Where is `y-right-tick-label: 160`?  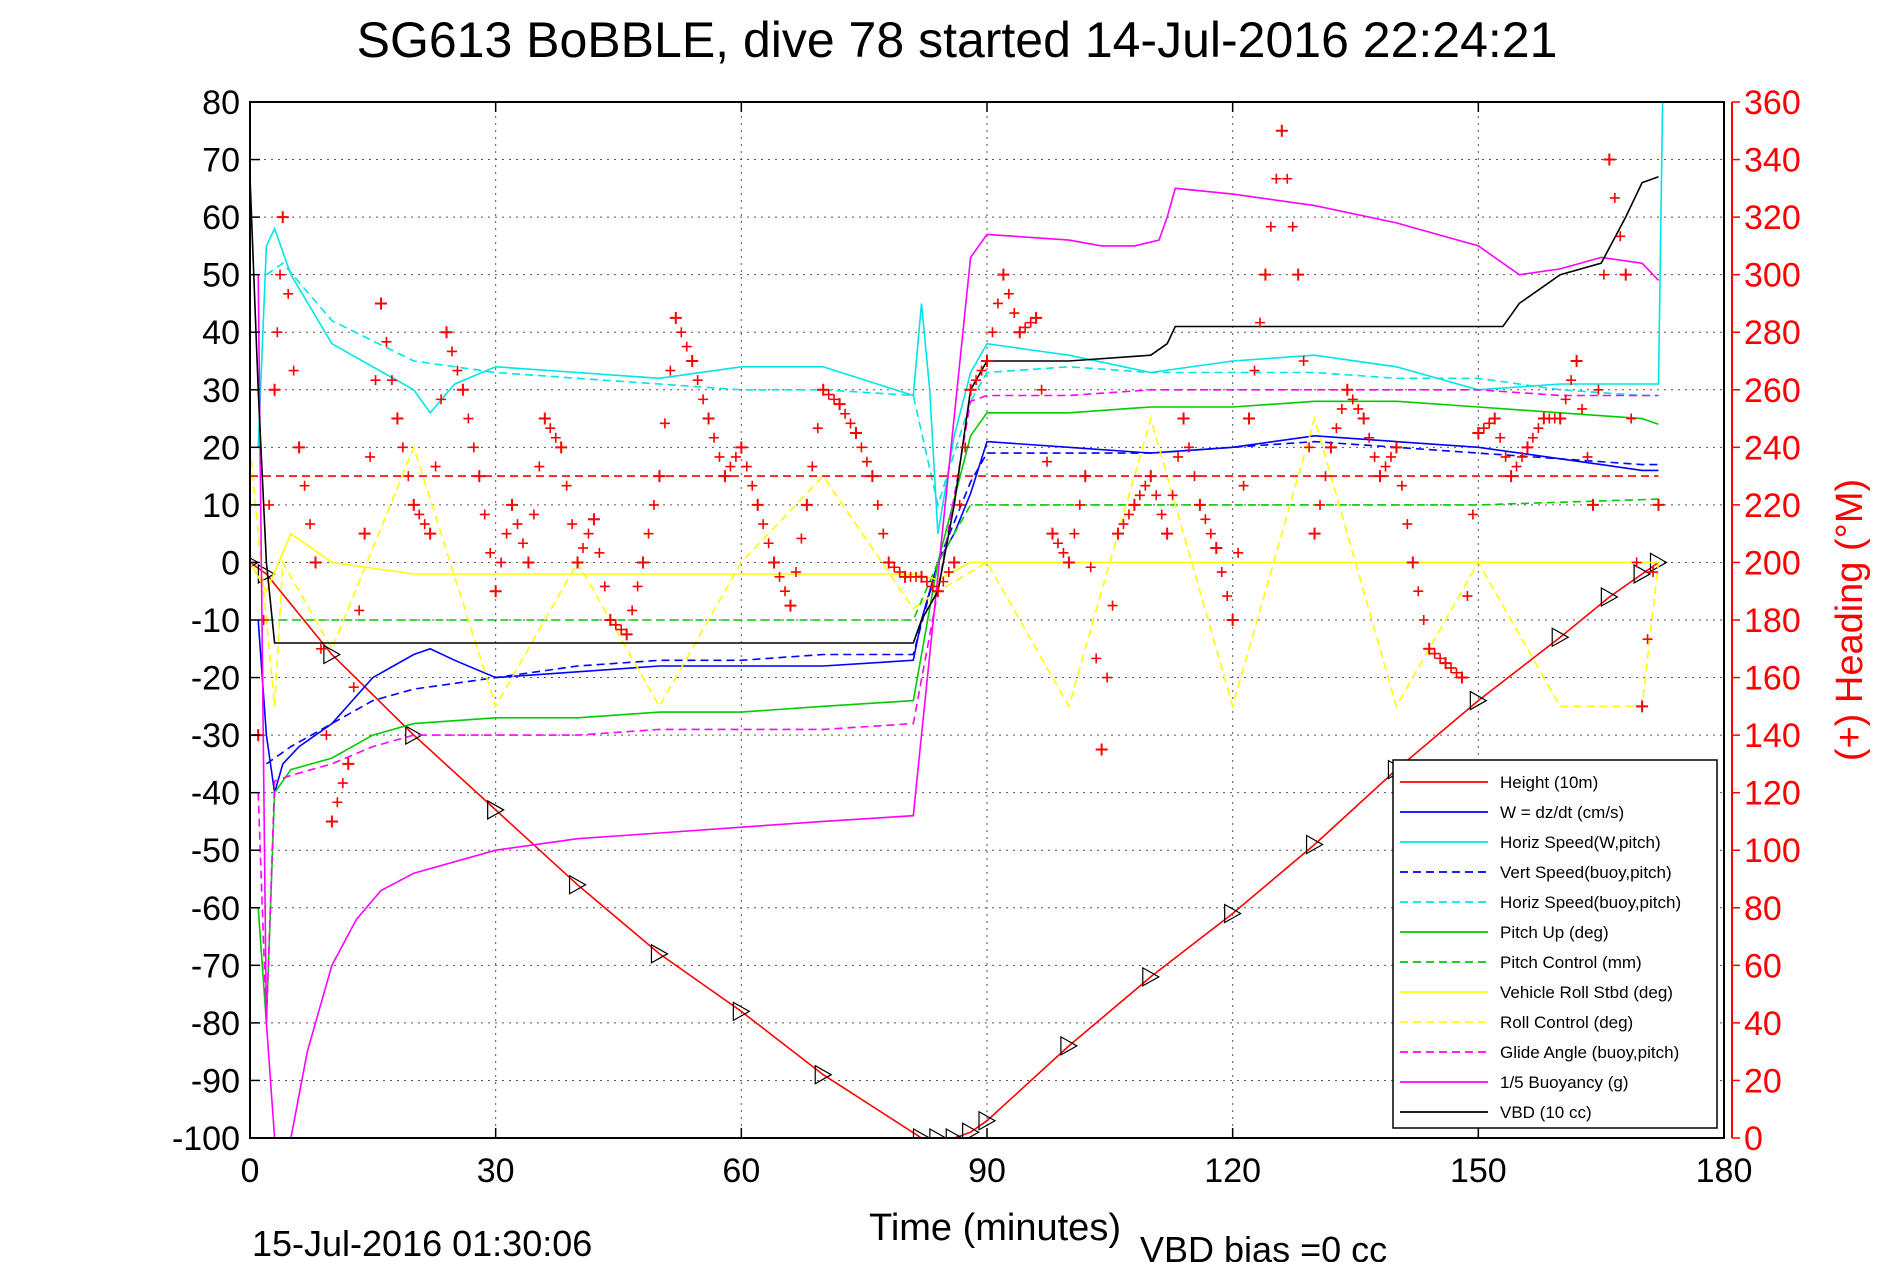
y-right-tick-label: 160 is located at coordinates (1772, 679).